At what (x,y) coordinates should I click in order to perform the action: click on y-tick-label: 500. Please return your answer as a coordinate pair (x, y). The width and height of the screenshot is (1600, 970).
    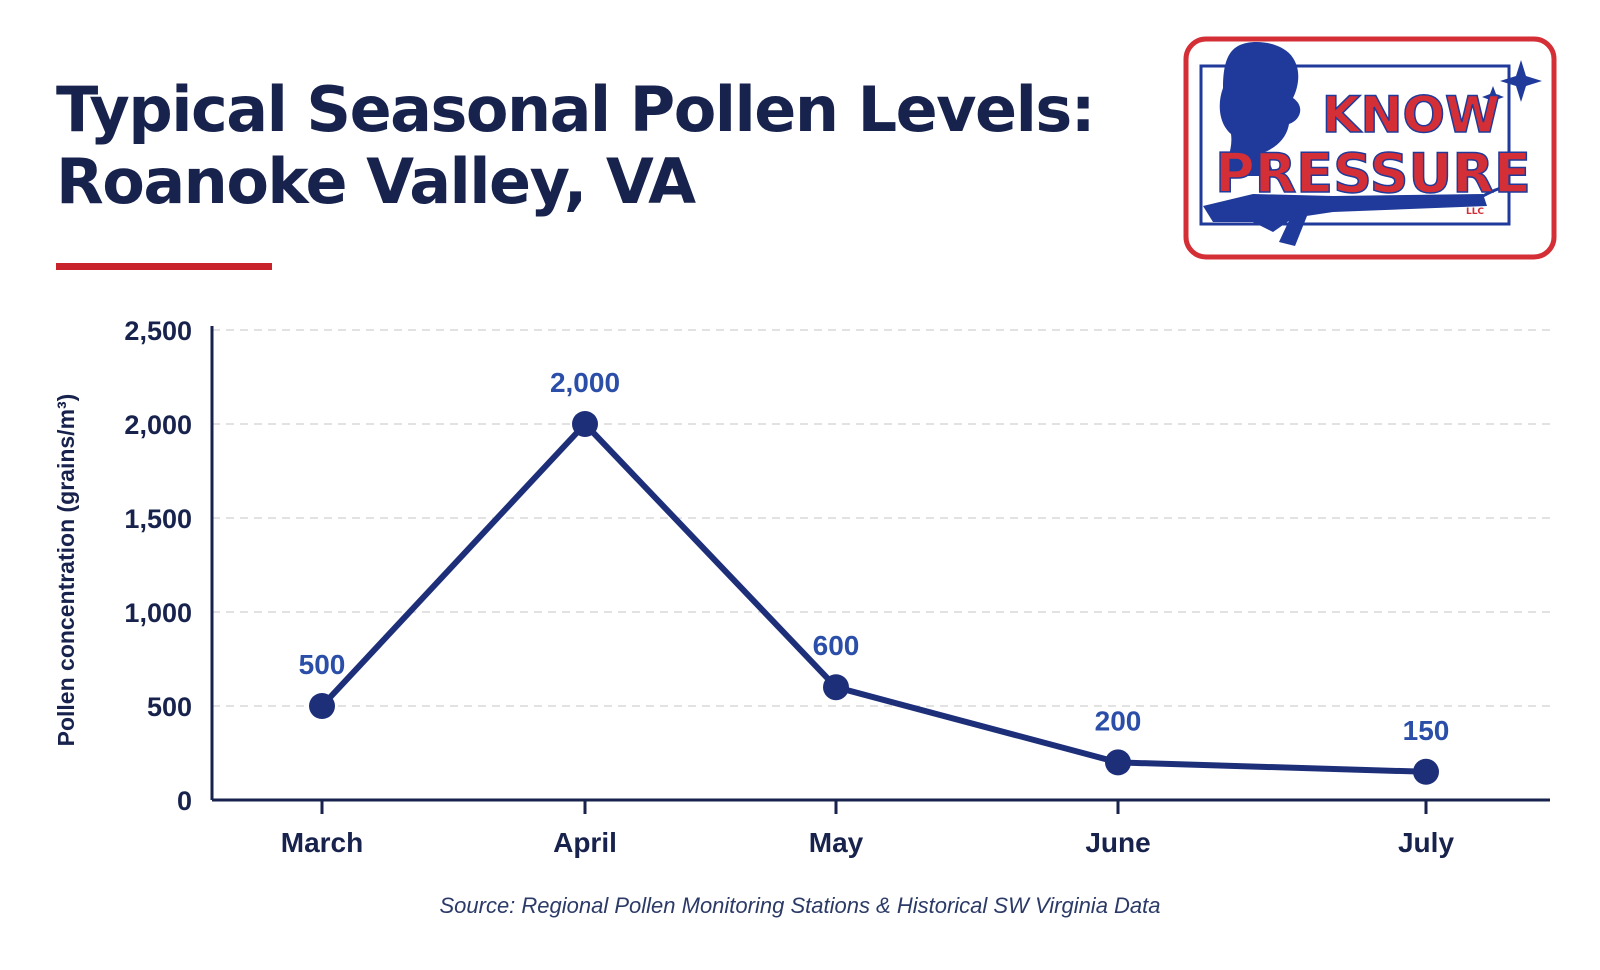
    Looking at the image, I should click on (169, 707).